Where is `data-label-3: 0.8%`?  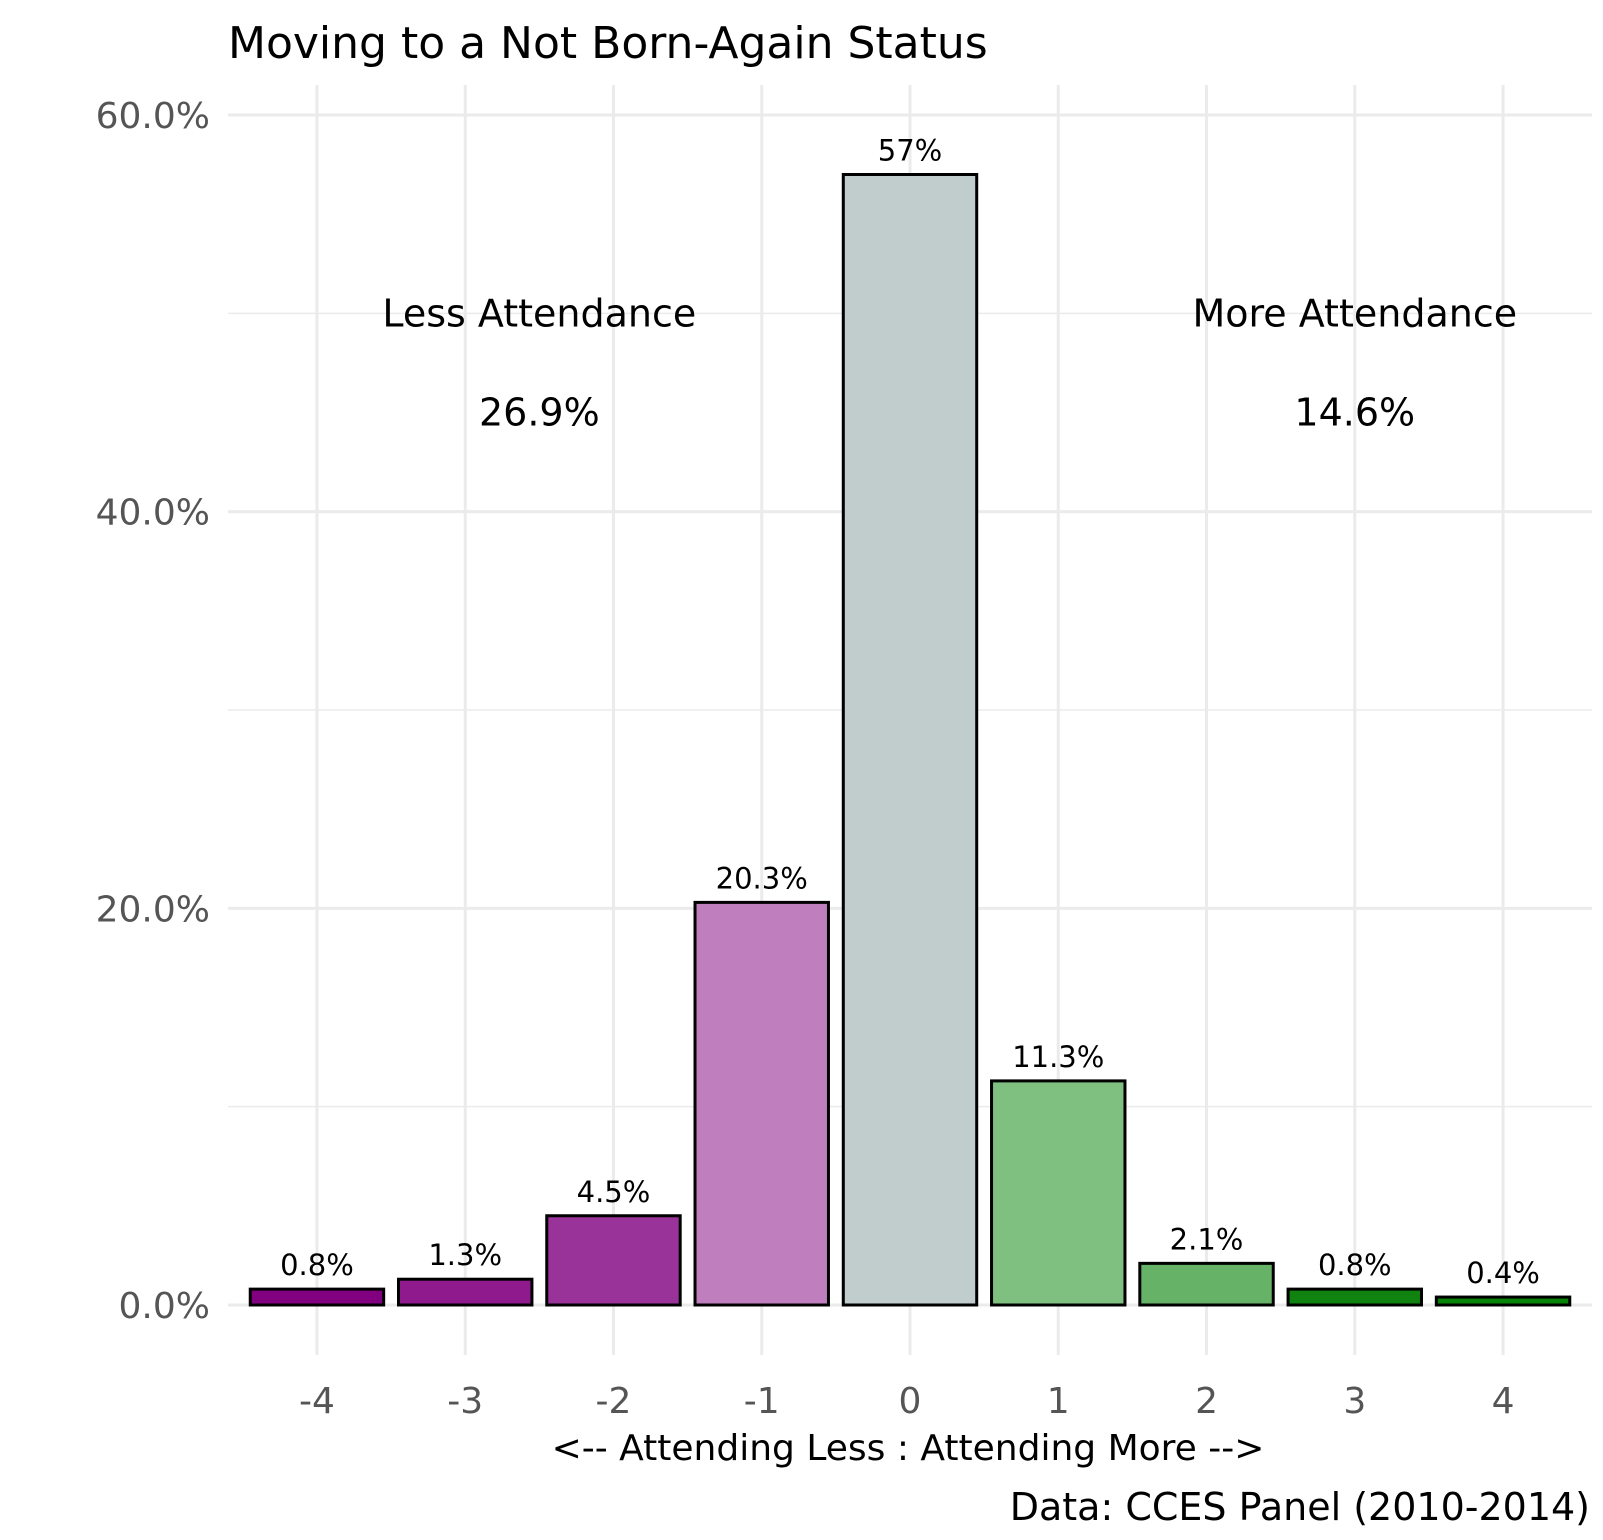
data-label-3: 0.8% is located at coordinates (1355, 1265).